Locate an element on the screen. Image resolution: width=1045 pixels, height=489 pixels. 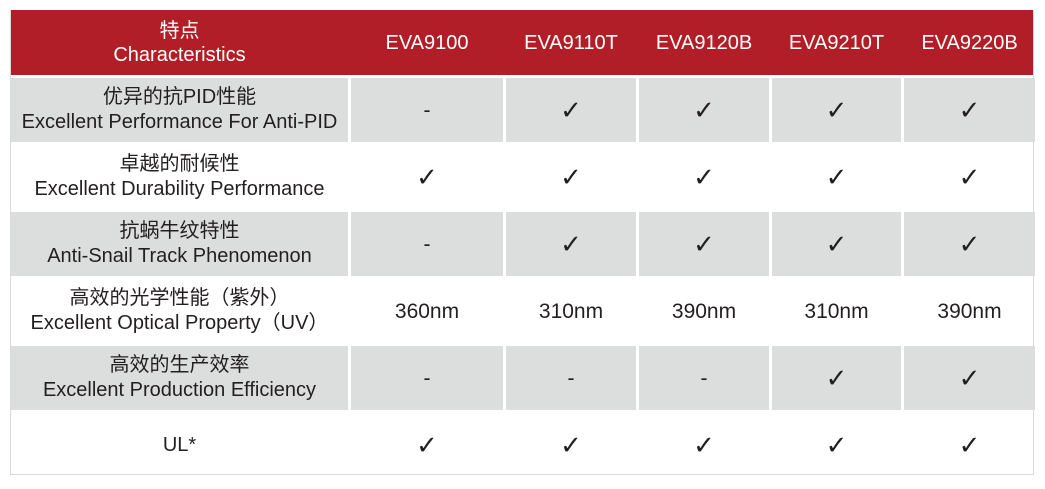
header-label-en: Characteristics is located at coordinates (179, 54).